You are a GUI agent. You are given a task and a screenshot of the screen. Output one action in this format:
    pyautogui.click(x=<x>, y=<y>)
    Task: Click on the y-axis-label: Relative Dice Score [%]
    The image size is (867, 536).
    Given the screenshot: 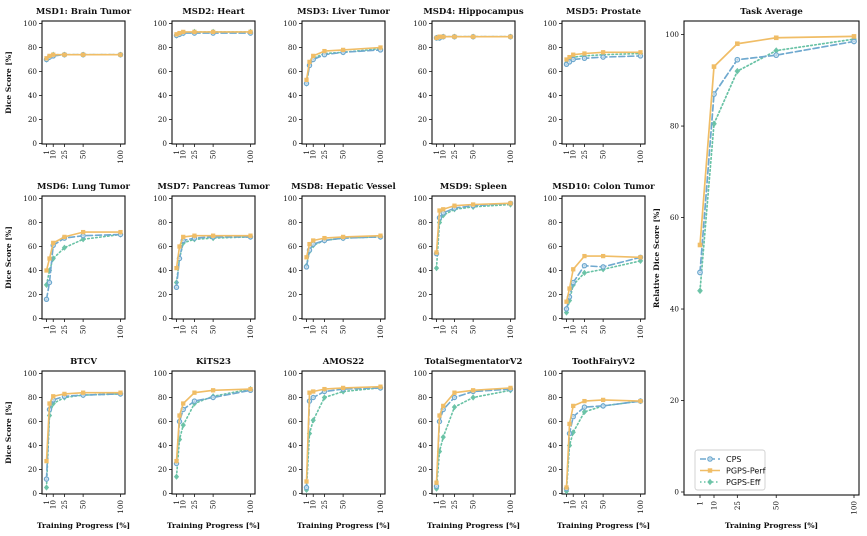 What is the action you would take?
    pyautogui.click(x=656, y=258)
    